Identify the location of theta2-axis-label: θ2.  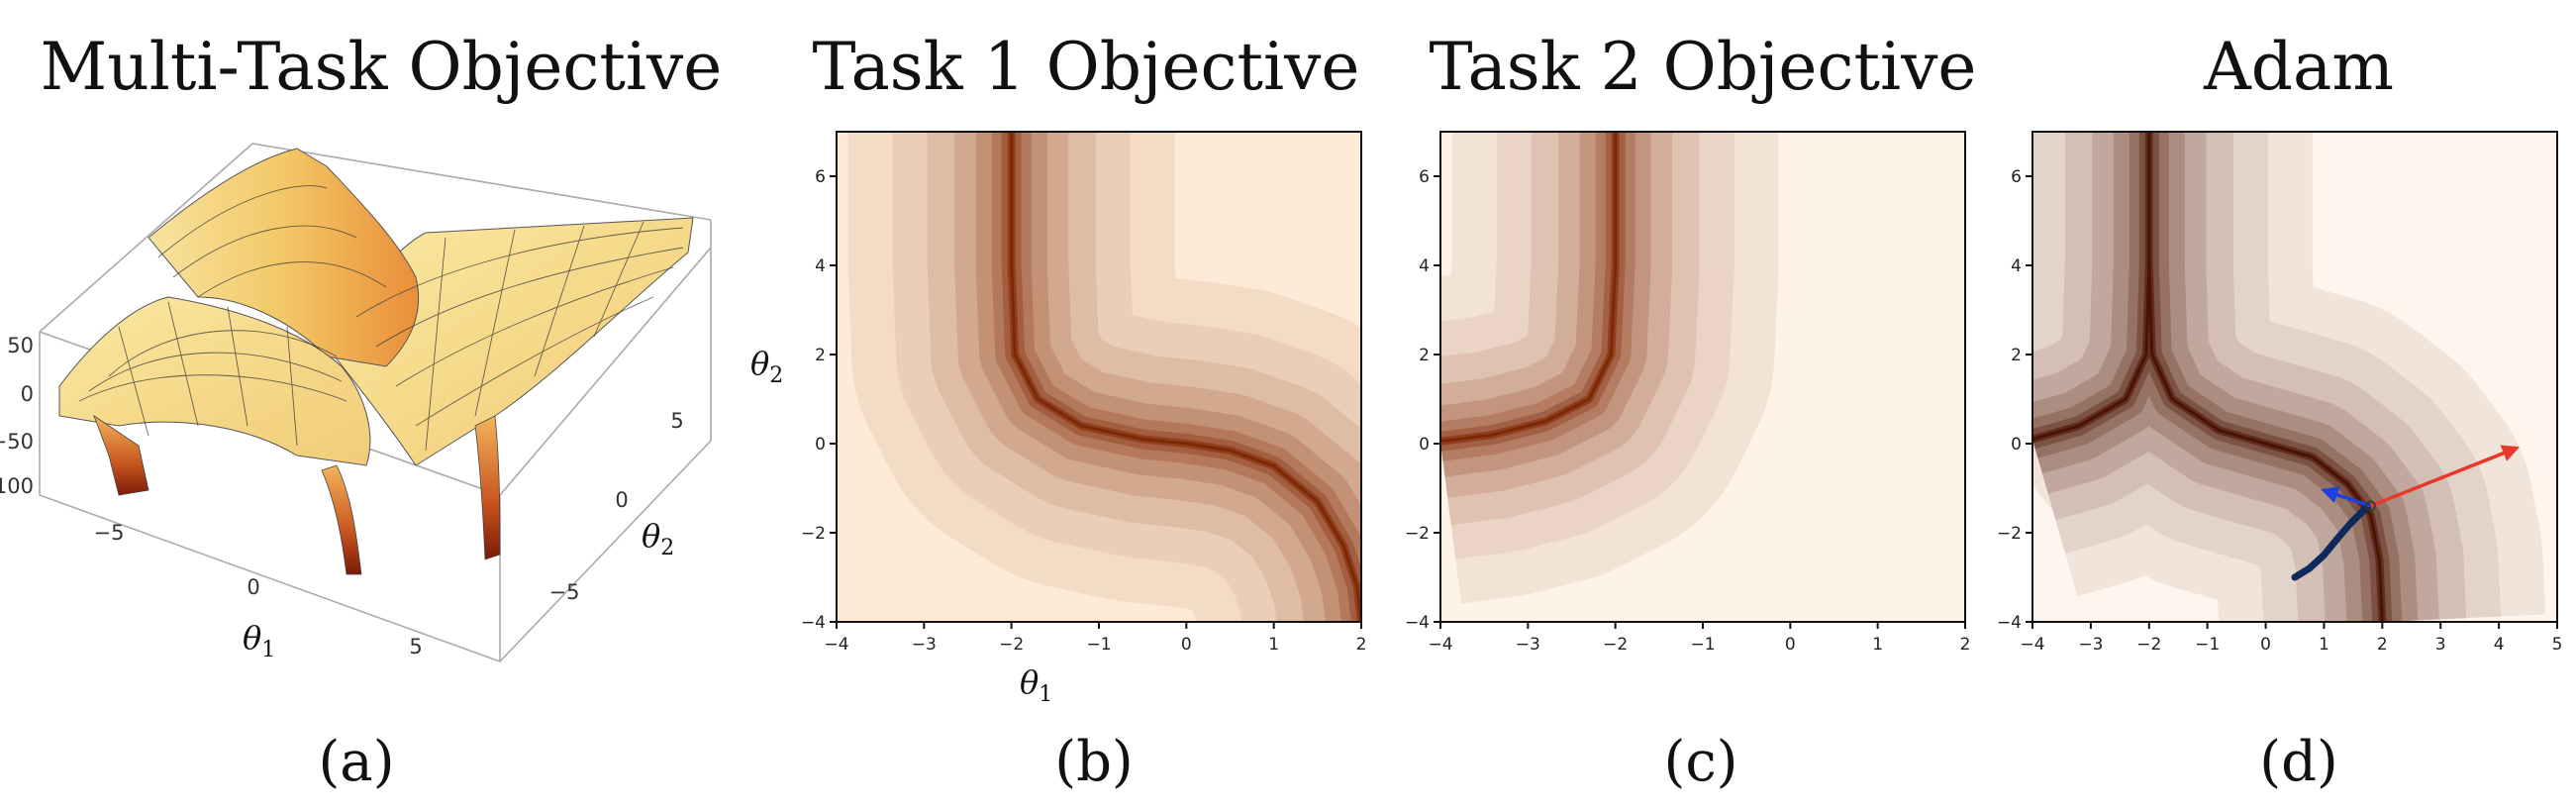
(658, 538).